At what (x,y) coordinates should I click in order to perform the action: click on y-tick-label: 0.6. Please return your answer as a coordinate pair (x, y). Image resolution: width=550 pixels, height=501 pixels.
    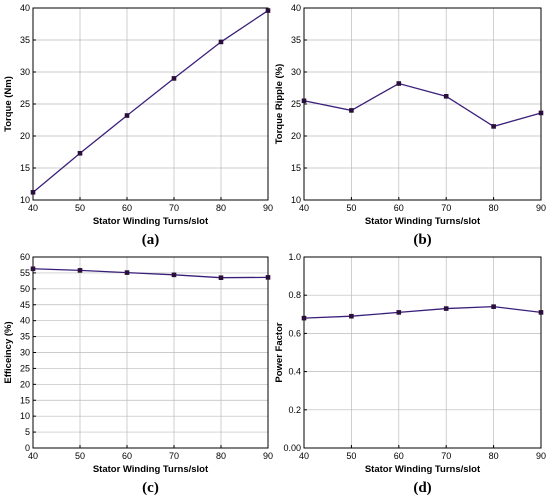
    Looking at the image, I should click on (294, 333).